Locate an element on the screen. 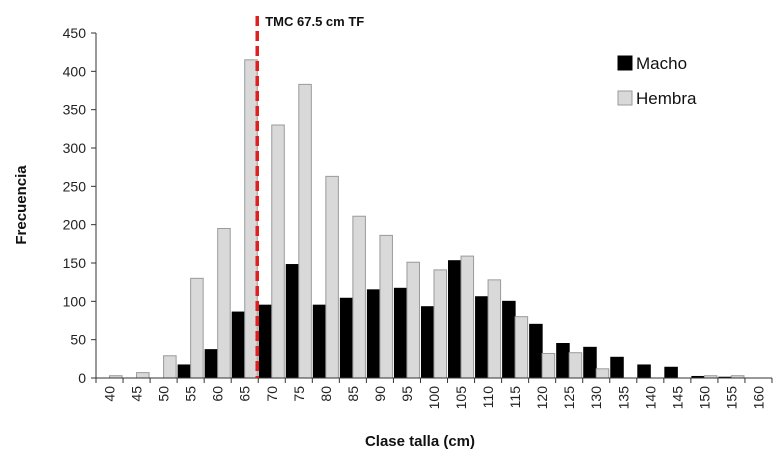 The width and height of the screenshot is (781, 454). x-tick-label: 160 is located at coordinates (758, 398).